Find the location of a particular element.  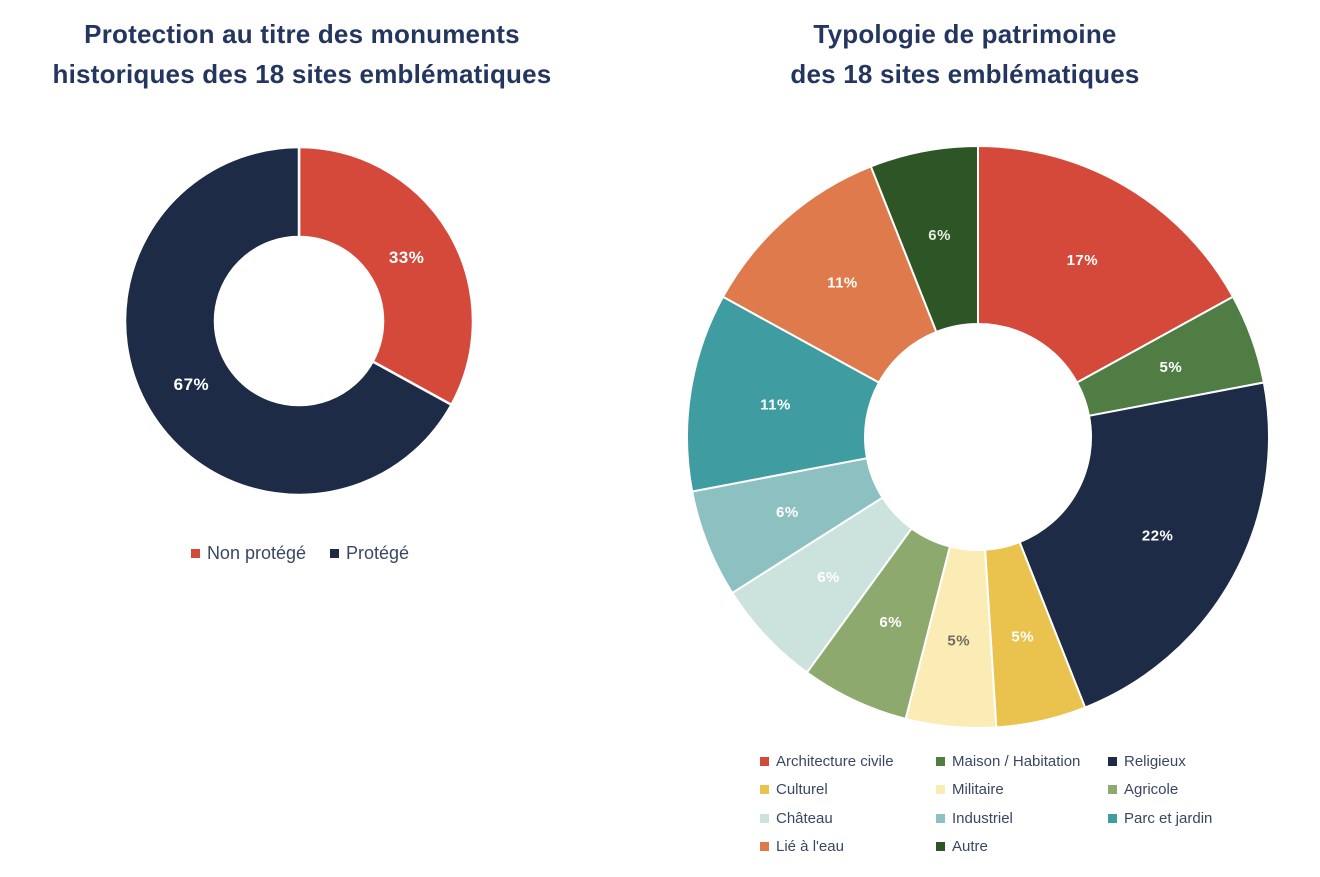

legend-item-agricole: Agricole is located at coordinates (1194, 790).